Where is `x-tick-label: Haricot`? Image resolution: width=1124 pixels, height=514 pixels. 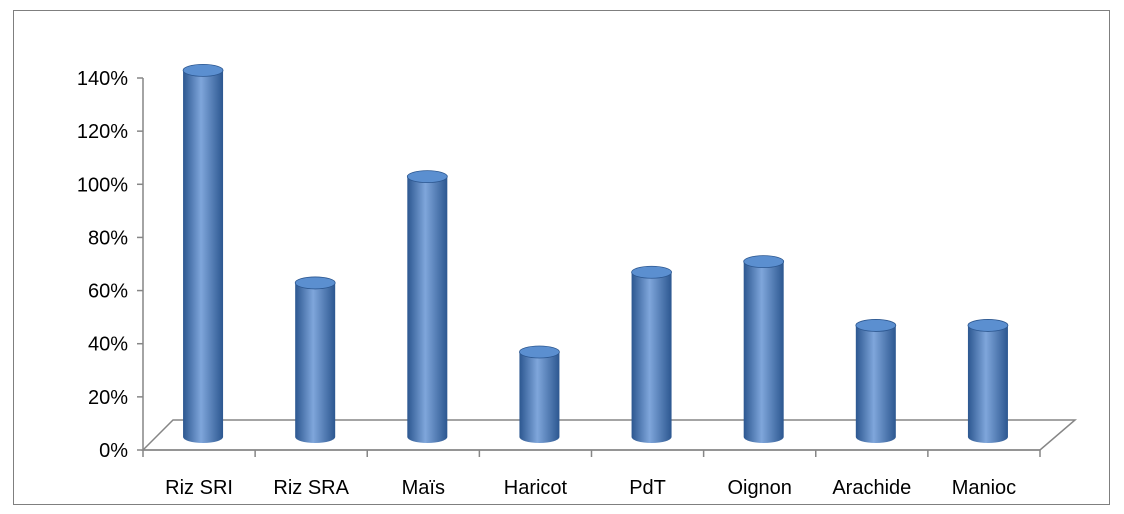 x-tick-label: Haricot is located at coordinates (536, 488).